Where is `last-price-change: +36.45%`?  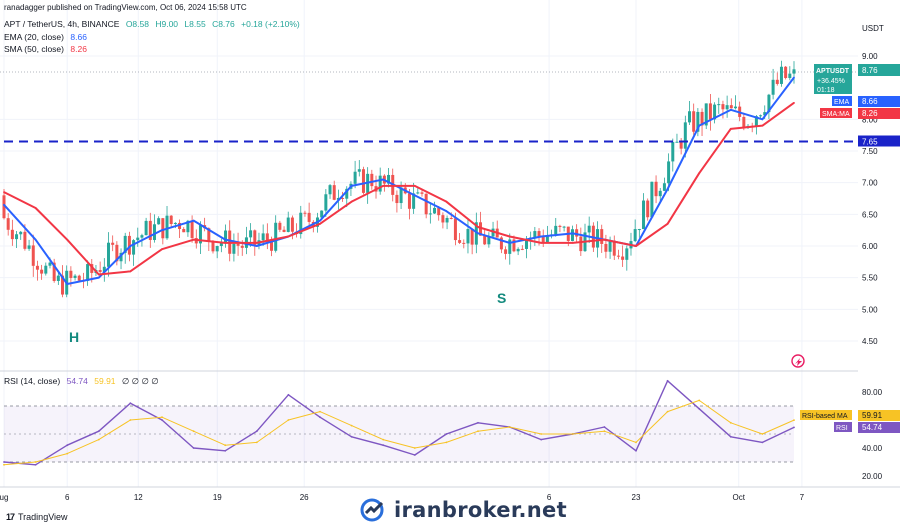
last-price-change: +36.45% is located at coordinates (831, 81).